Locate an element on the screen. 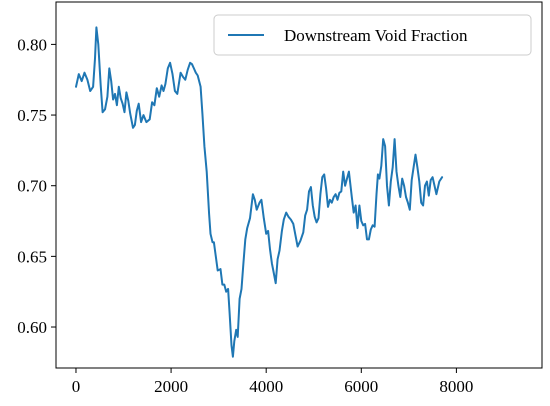  x-tick-label: 4000 is located at coordinates (266, 386).